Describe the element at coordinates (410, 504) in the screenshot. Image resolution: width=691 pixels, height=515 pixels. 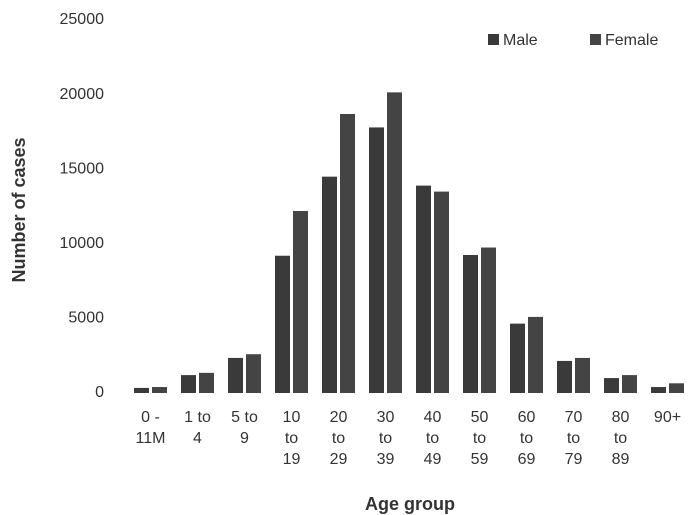
I see `x-axis-label: Age group` at that location.